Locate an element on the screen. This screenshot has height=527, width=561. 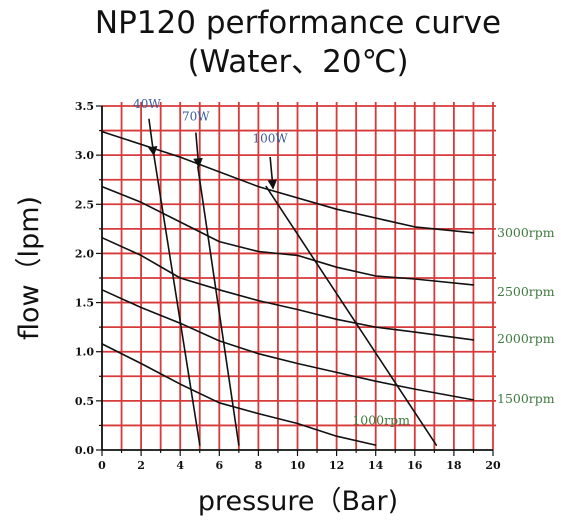
chart-title: NP120 performance curve is located at coordinates (298, 23).